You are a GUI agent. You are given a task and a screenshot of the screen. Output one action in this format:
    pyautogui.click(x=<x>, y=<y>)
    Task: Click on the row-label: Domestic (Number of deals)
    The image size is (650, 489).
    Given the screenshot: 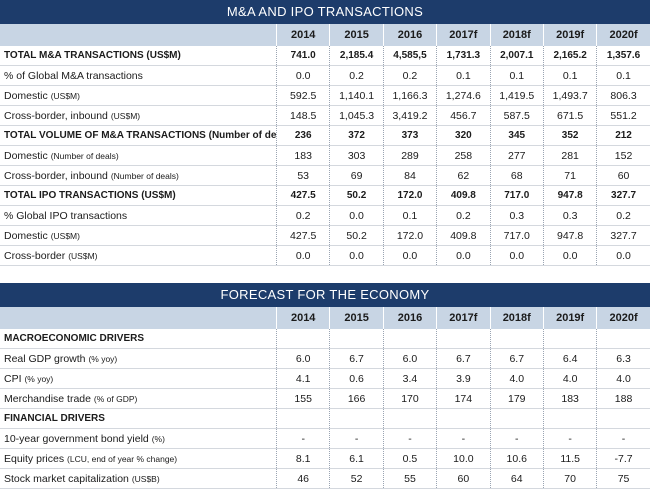 What is the action you would take?
    pyautogui.click(x=138, y=156)
    